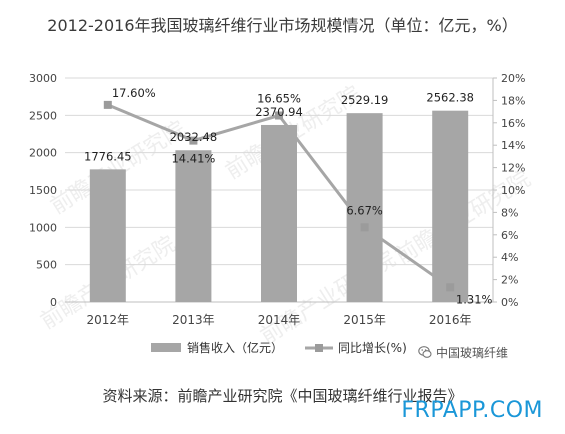 Image resolution: width=565 pixels, height=434 pixels. I want to click on source-note: 资料来源：前瞻产业研究院《中国玻璃纤维行业报告》, so click(282, 396).